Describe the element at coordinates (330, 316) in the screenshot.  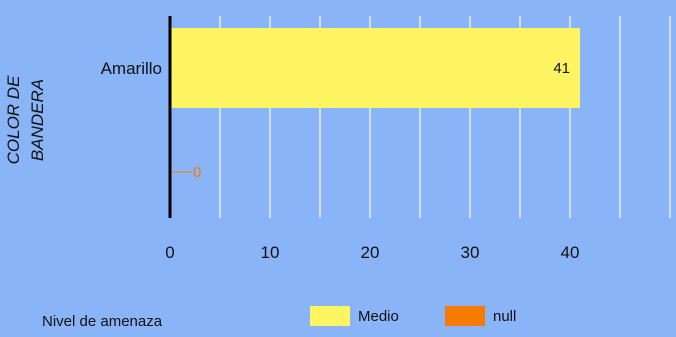
I see `legend-swatch-medio` at that location.